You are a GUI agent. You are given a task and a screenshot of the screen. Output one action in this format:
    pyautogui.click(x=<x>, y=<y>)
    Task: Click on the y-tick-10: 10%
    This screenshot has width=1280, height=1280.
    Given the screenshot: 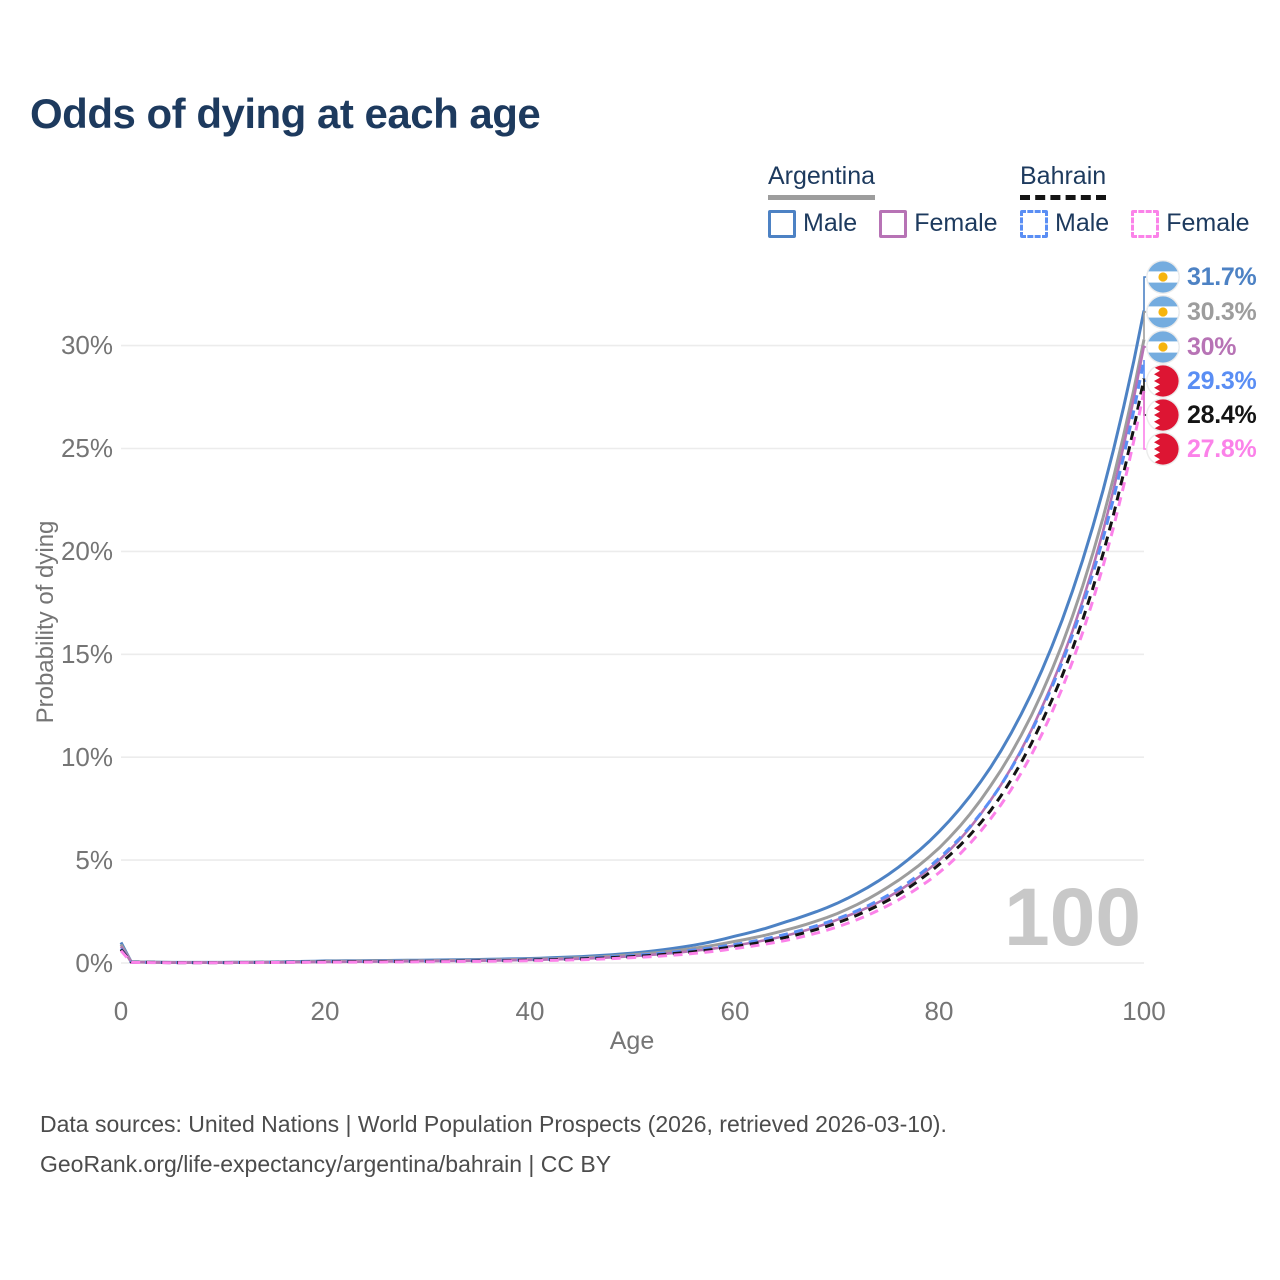 What is the action you would take?
    pyautogui.click(x=86, y=757)
    